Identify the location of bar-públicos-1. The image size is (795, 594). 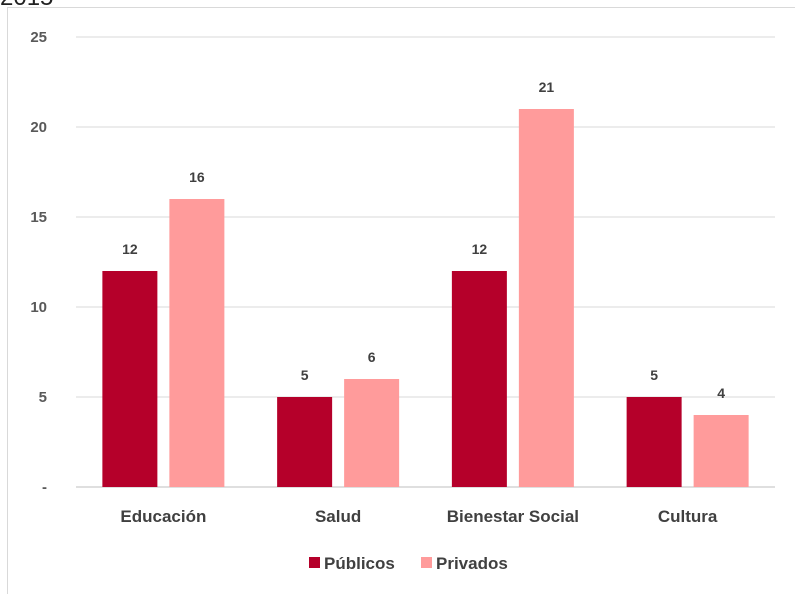
(305, 442).